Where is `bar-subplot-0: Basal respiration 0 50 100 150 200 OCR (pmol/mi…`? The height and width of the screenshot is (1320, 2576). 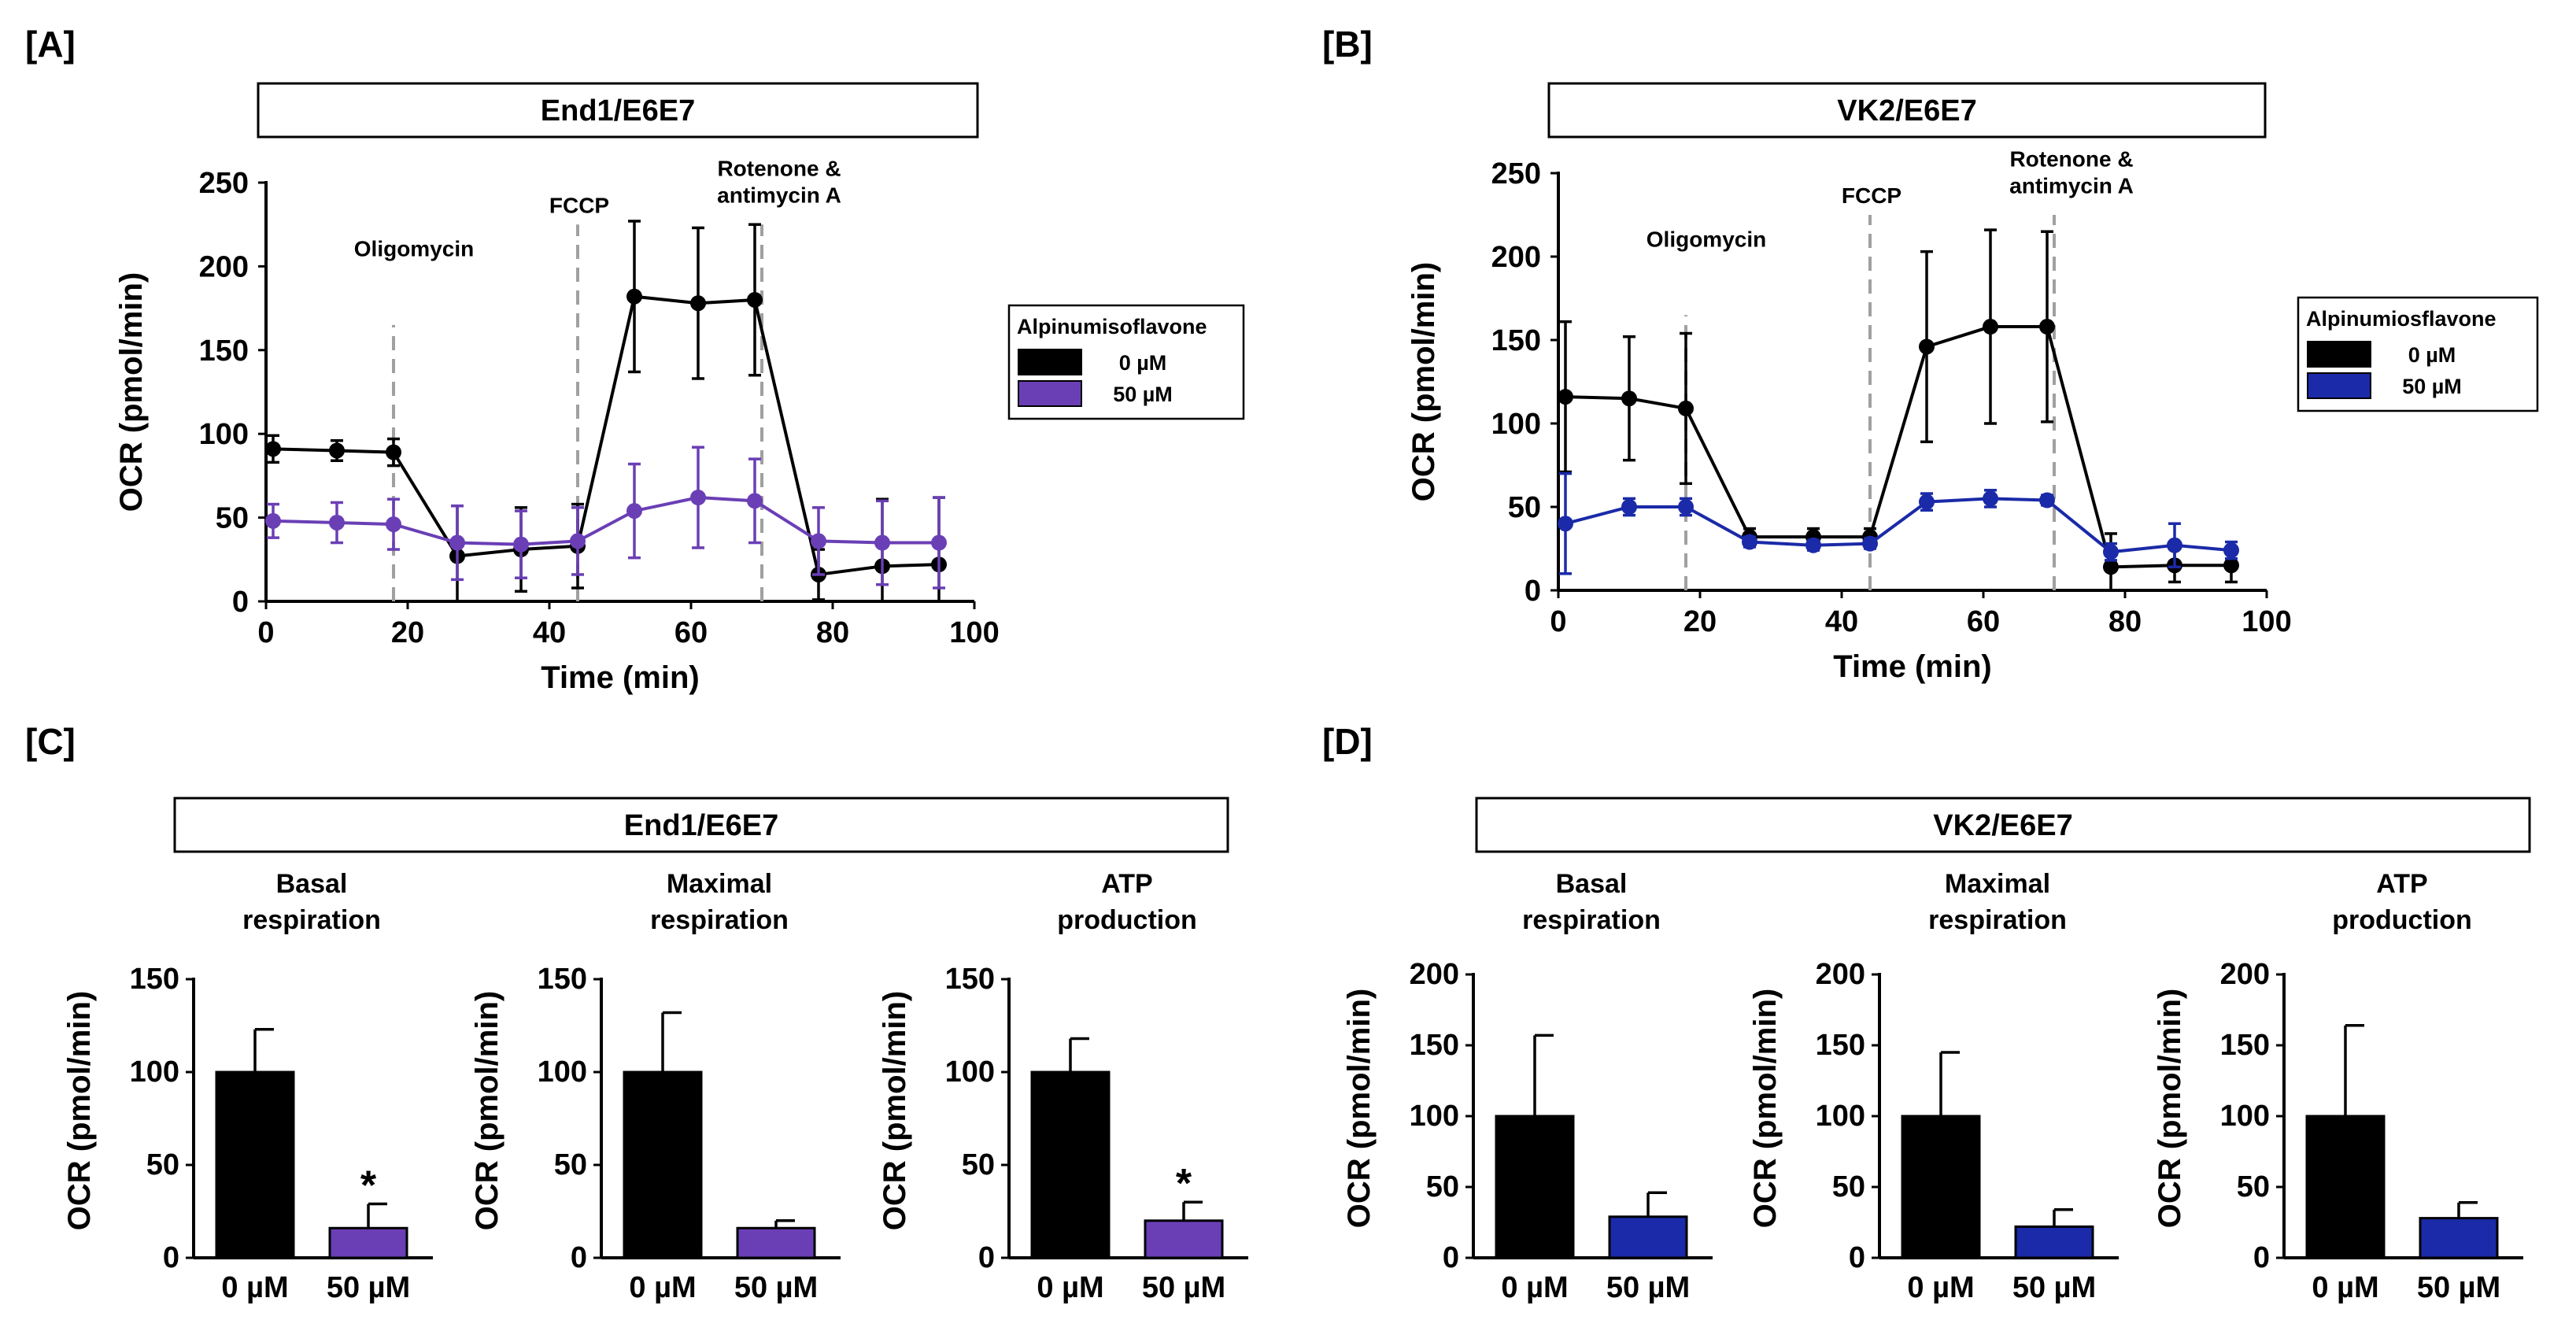
bar-subplot-0: Basal respiration 0 50 100 150 200 OCR (pmol/mi… is located at coordinates (1527, 1086).